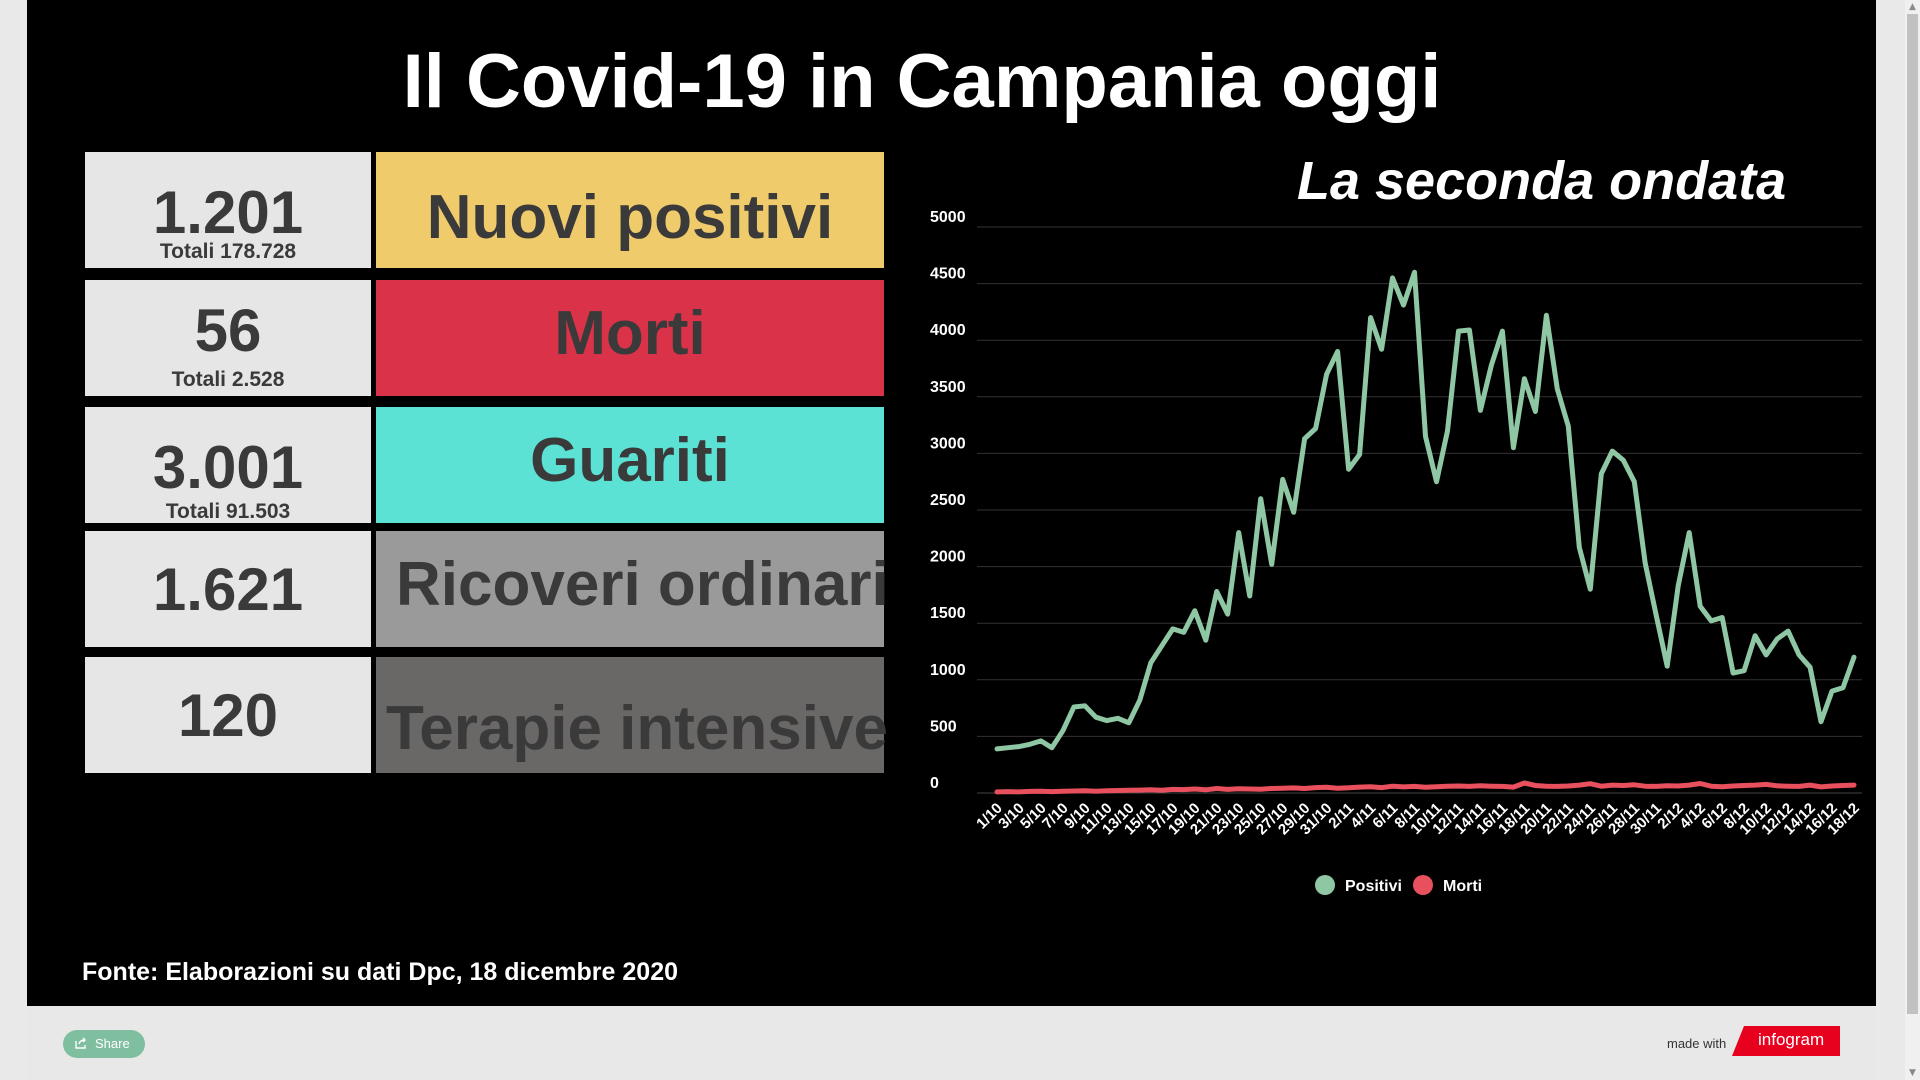 This screenshot has width=1920, height=1080. Describe the element at coordinates (228, 379) in the screenshot. I see `stat-total: Totali 2.528` at that location.